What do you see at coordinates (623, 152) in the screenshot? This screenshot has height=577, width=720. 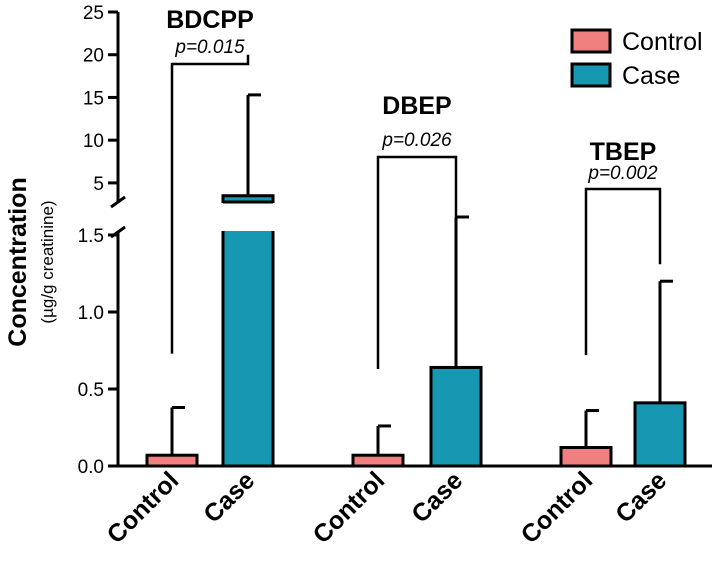 I see `group-title-tbep: TBEP` at bounding box center [623, 152].